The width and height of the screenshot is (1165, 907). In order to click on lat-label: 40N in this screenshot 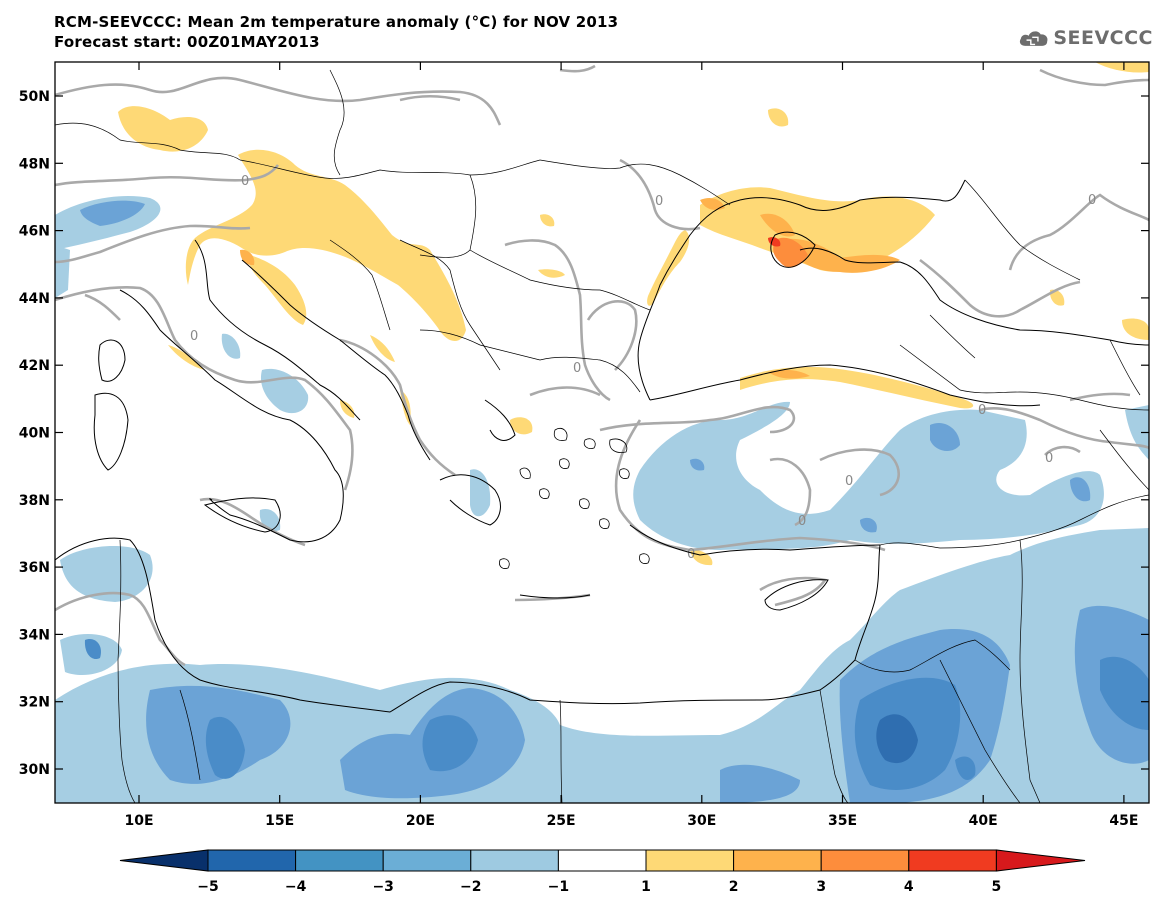, I will do `click(34, 434)`.